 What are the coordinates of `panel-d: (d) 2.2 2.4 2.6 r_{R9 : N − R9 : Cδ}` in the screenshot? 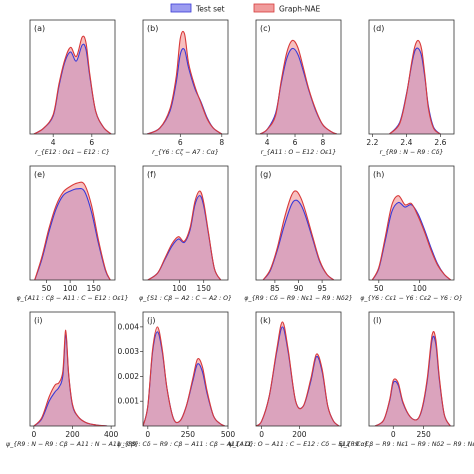 It's located at (410, 87).